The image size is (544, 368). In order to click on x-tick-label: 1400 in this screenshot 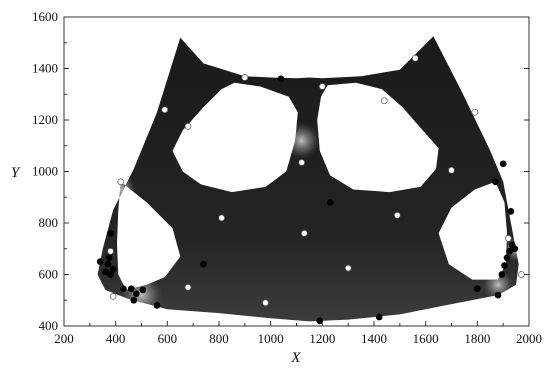, I will do `click(374, 338)`.